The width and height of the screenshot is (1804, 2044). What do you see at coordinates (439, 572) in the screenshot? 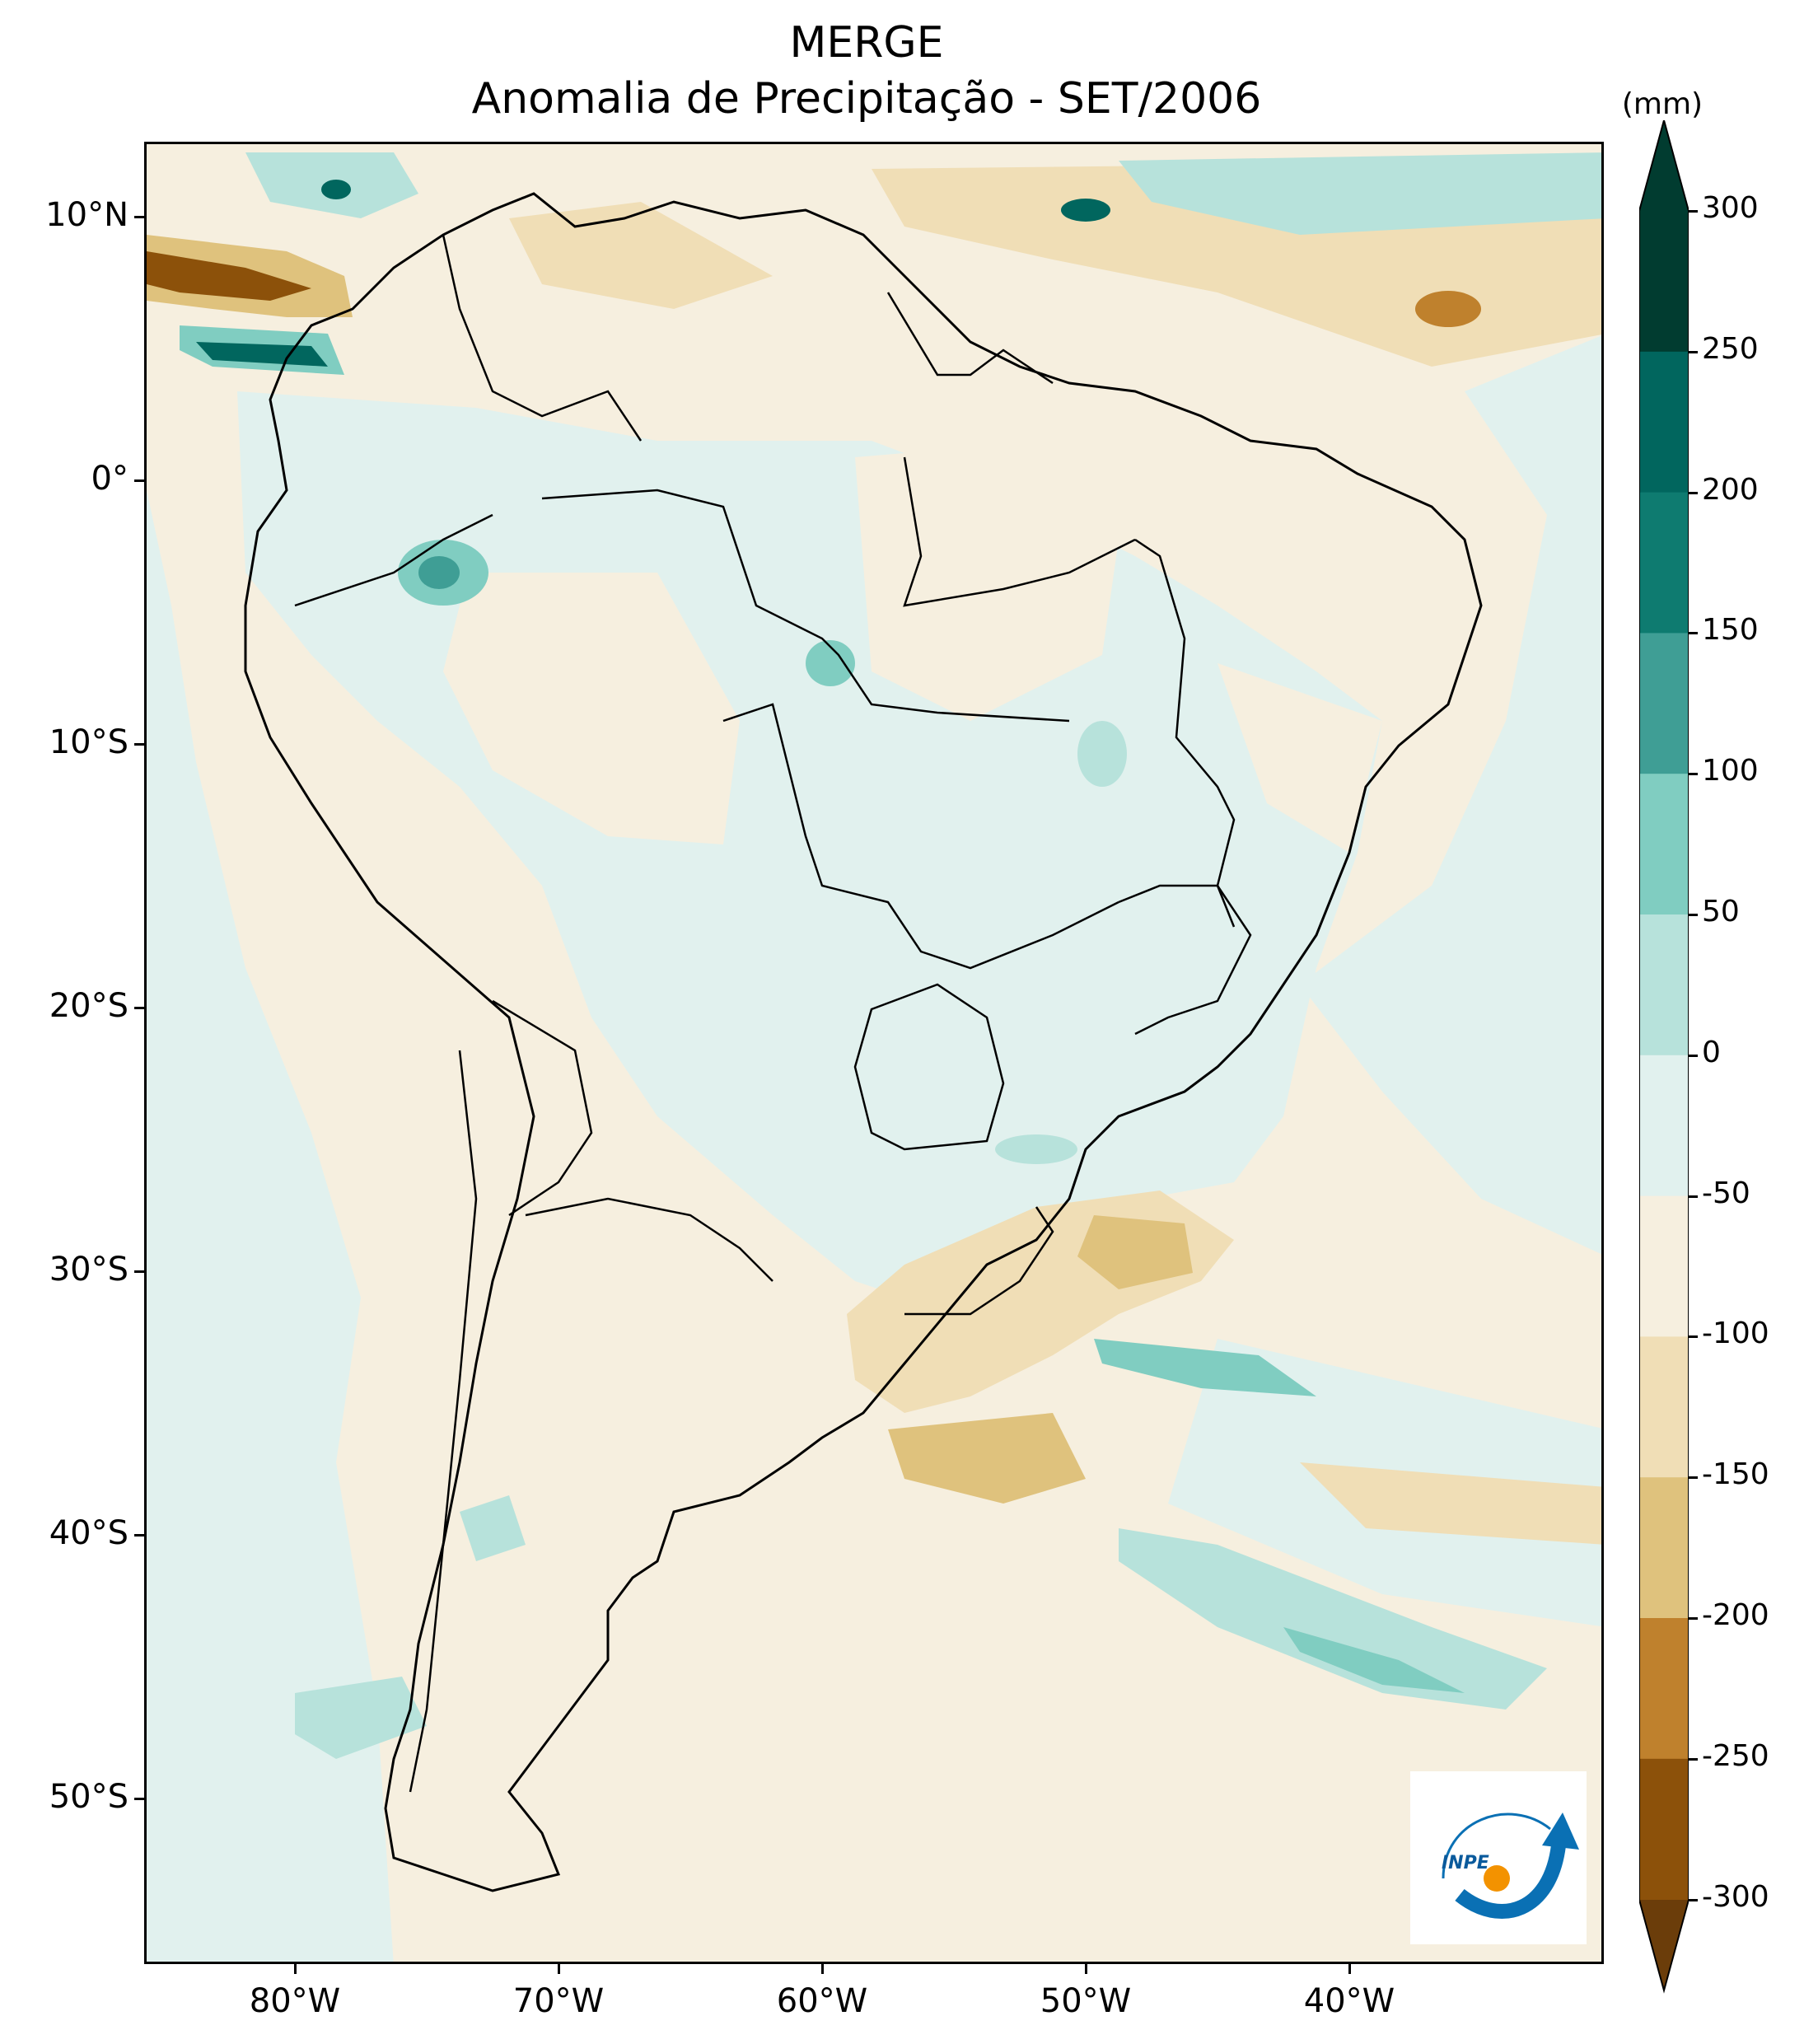
I see `peru-teal-core` at bounding box center [439, 572].